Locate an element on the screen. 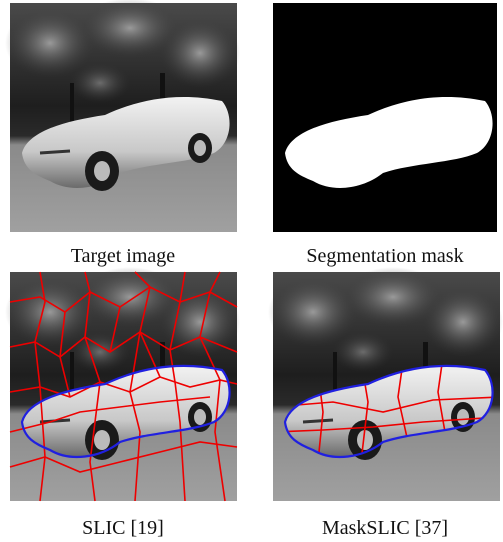  caption: SLIC [19] is located at coordinates (123, 528).